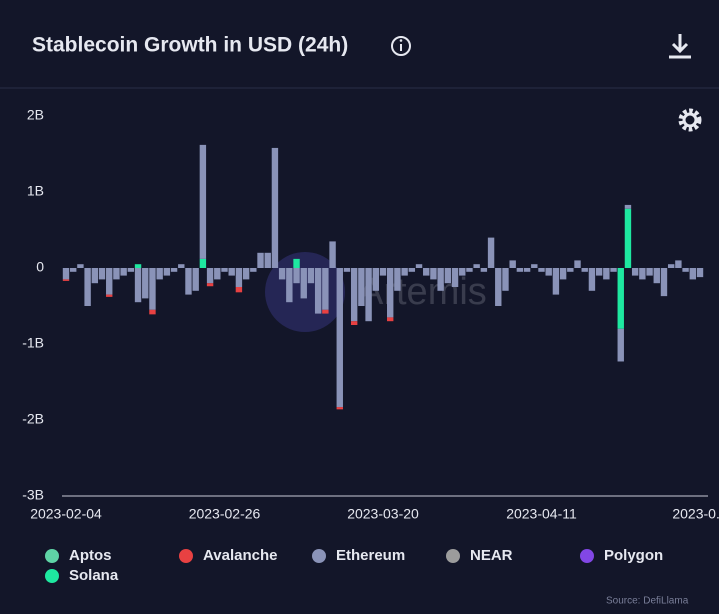 The height and width of the screenshot is (614, 719). What do you see at coordinates (190, 45) in the screenshot?
I see `chart-title: Stablecoin Growth in USD (24h)` at bounding box center [190, 45].